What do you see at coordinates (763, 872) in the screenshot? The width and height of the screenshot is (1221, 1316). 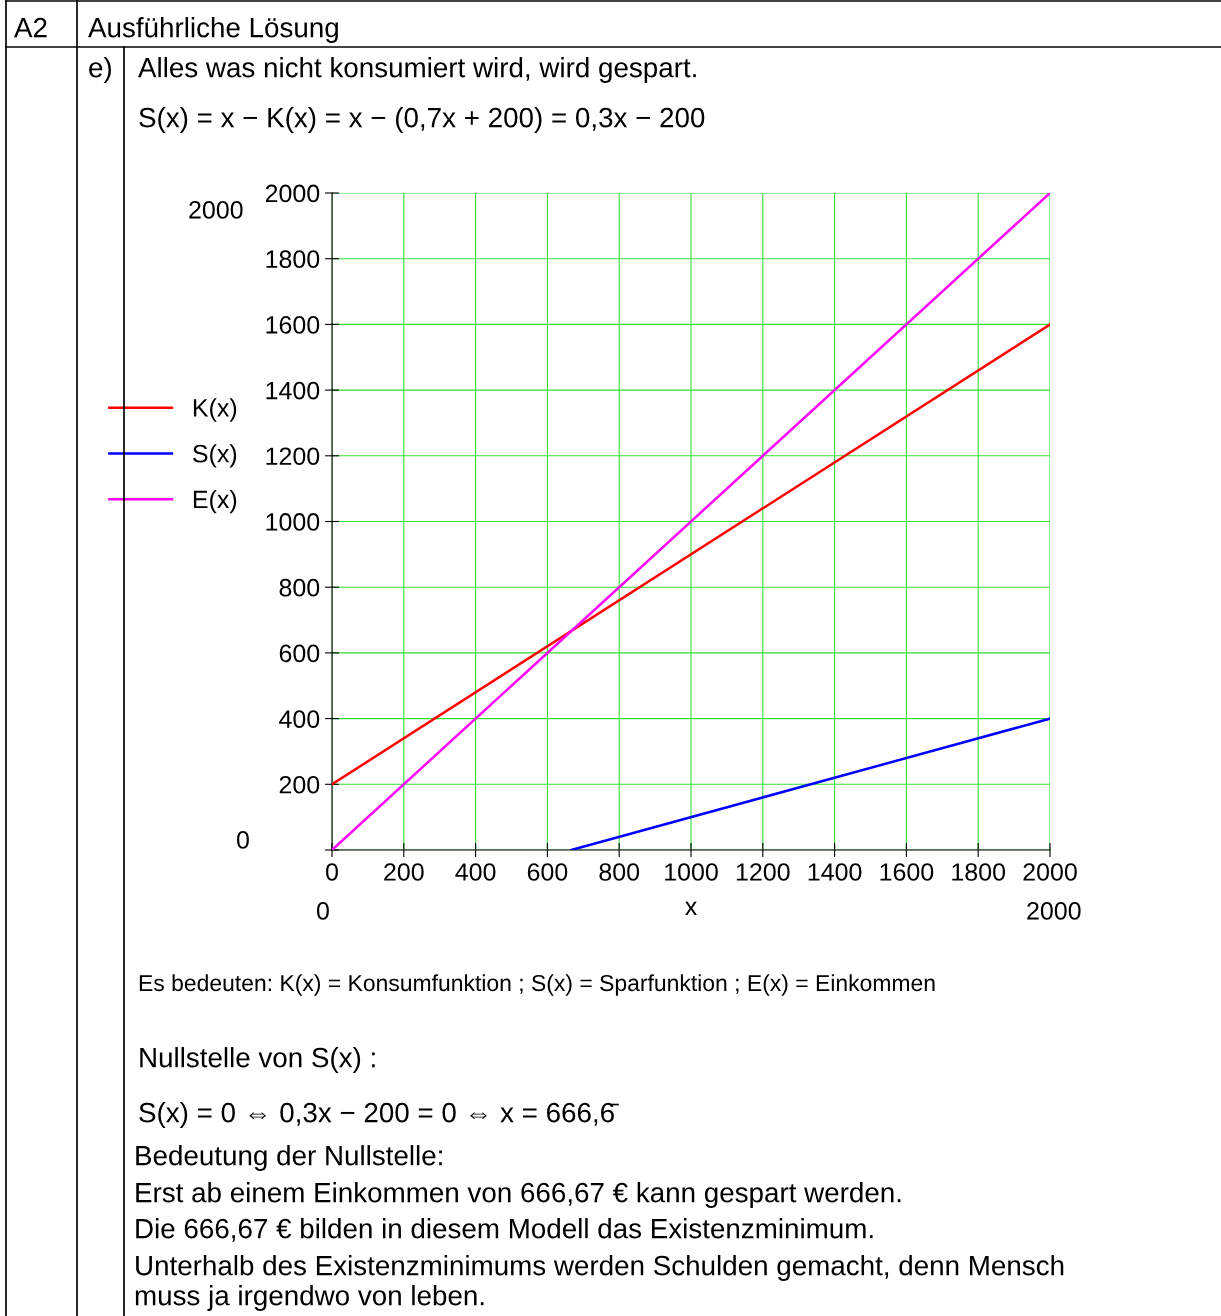 I see `x-tick-label: 1200` at bounding box center [763, 872].